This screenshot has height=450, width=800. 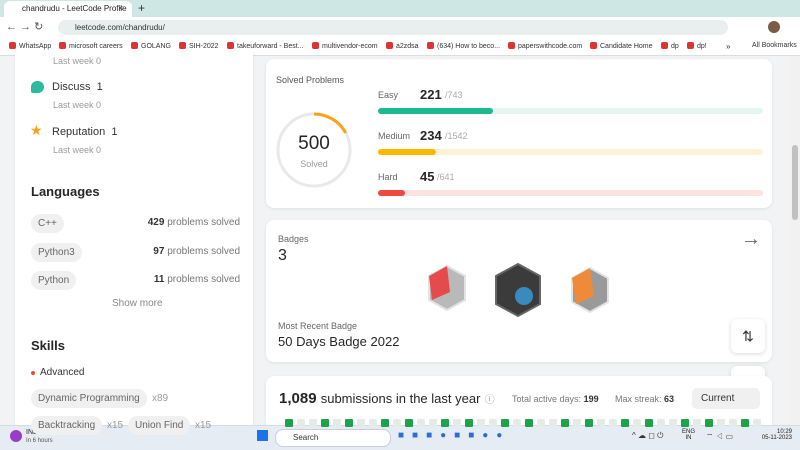 What do you see at coordinates (314, 143) in the screenshot?
I see `solved-total: 500` at bounding box center [314, 143].